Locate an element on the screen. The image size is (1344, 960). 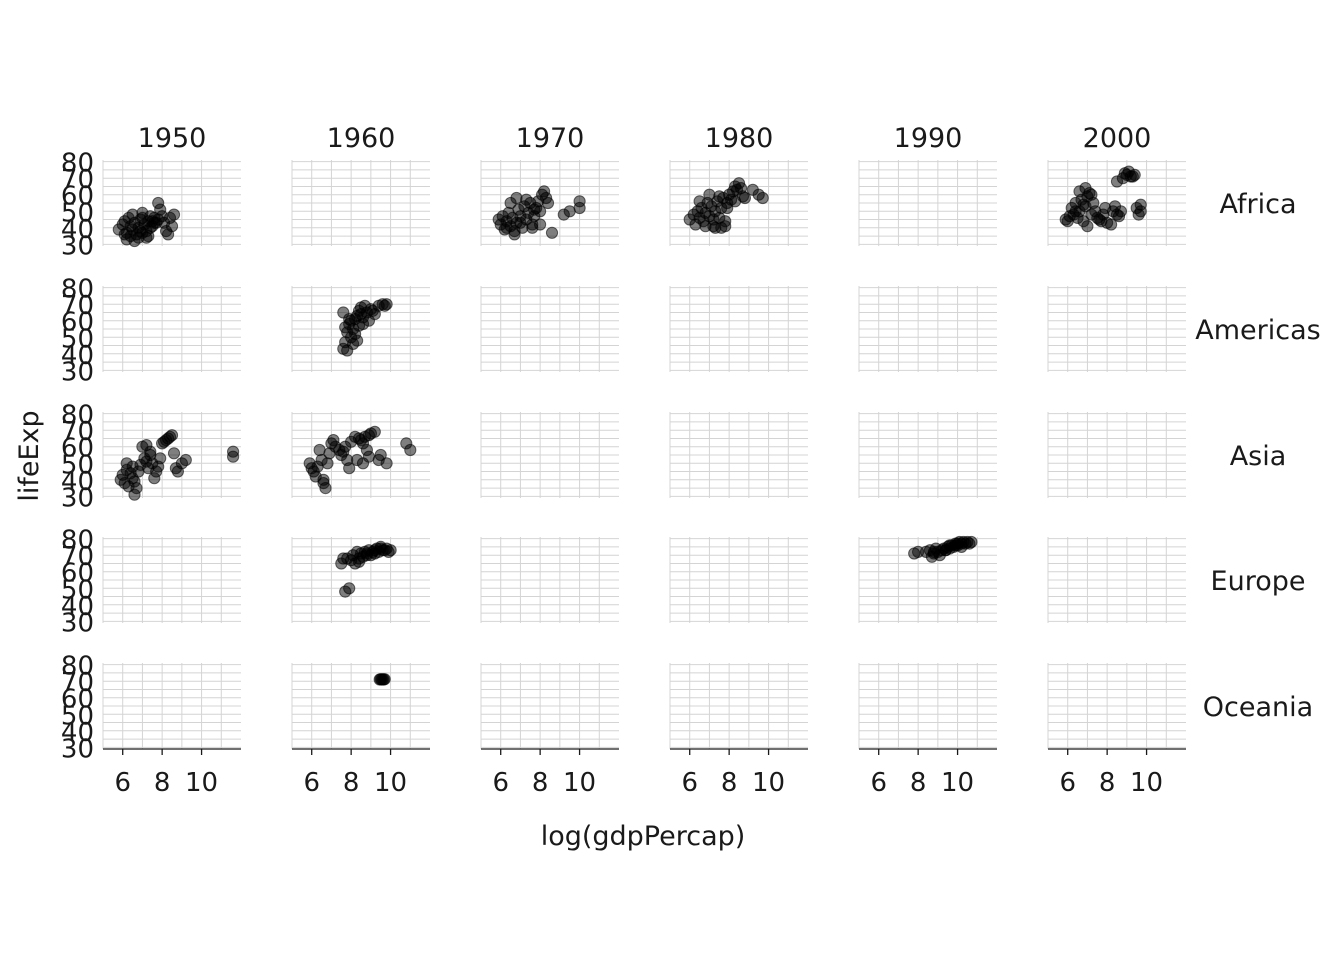
points-africa-1970 is located at coordinates (539, 213).